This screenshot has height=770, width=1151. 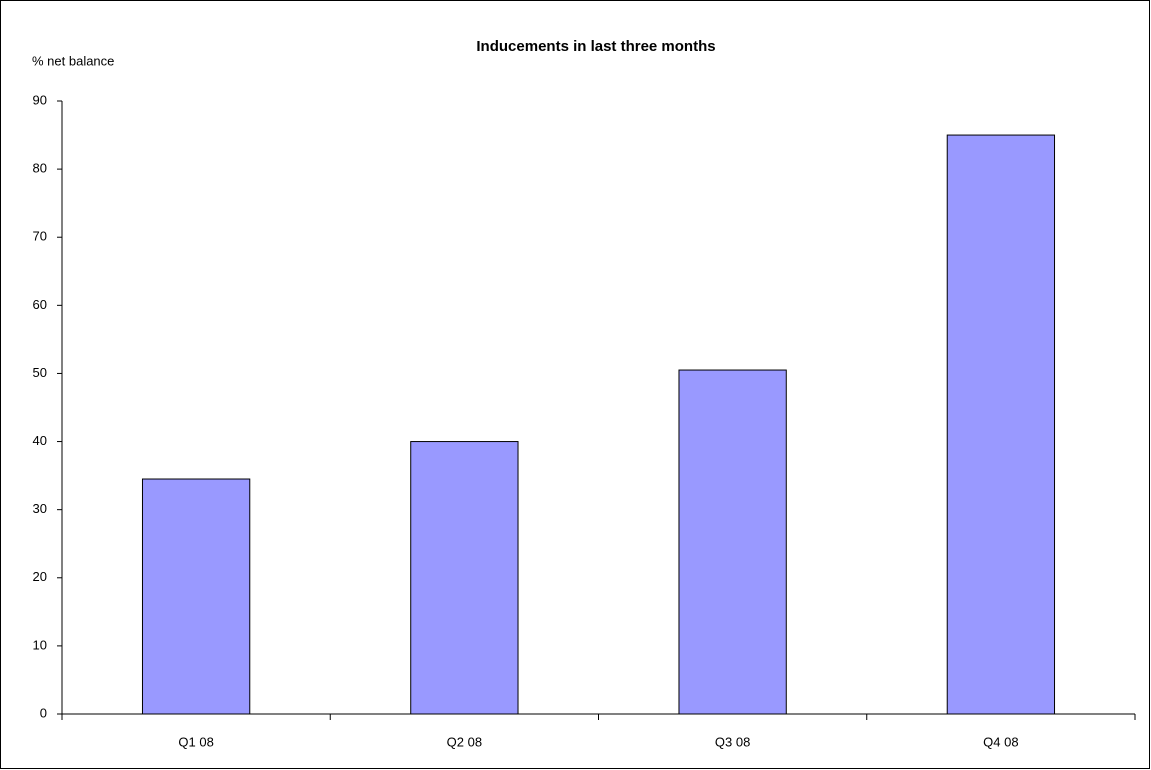 I want to click on y-tick-label: 20, so click(x=40, y=576).